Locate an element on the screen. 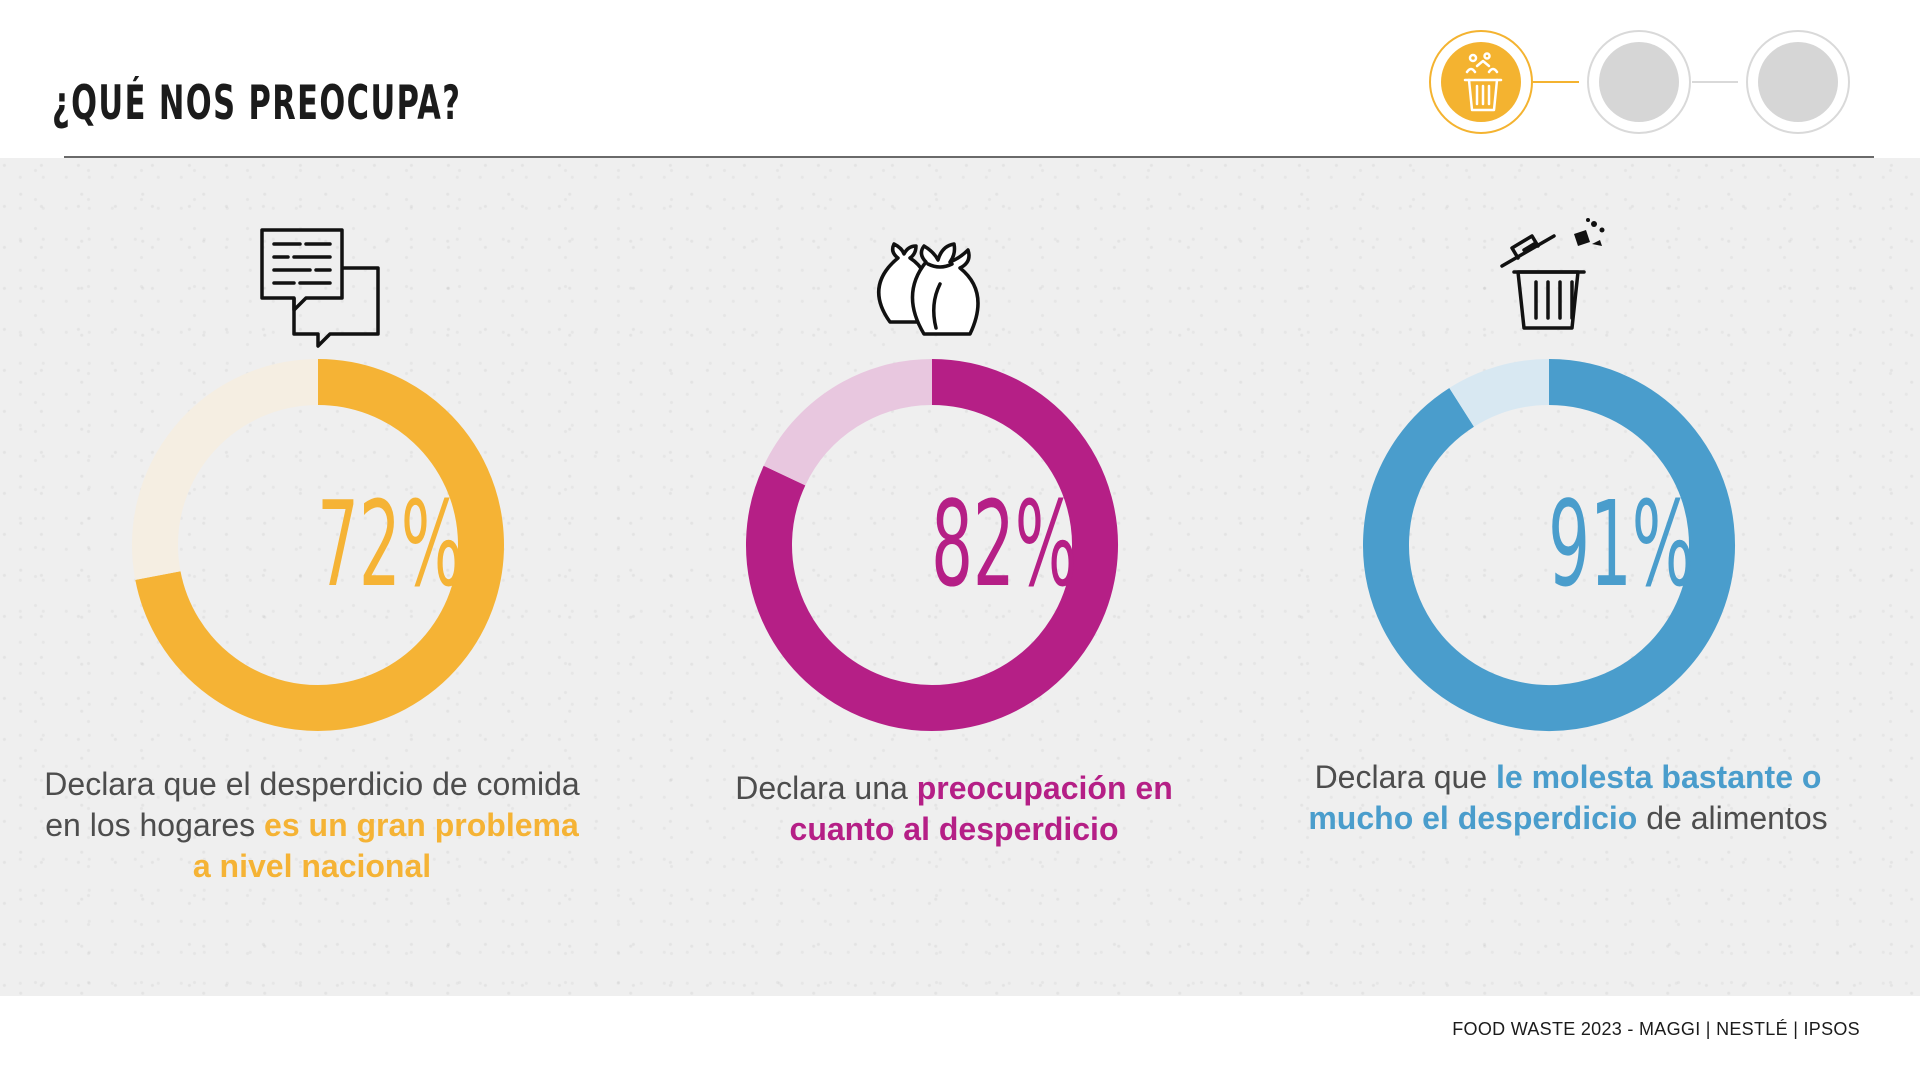  caption-3-tail: de alimentos is located at coordinates (1732, 818).